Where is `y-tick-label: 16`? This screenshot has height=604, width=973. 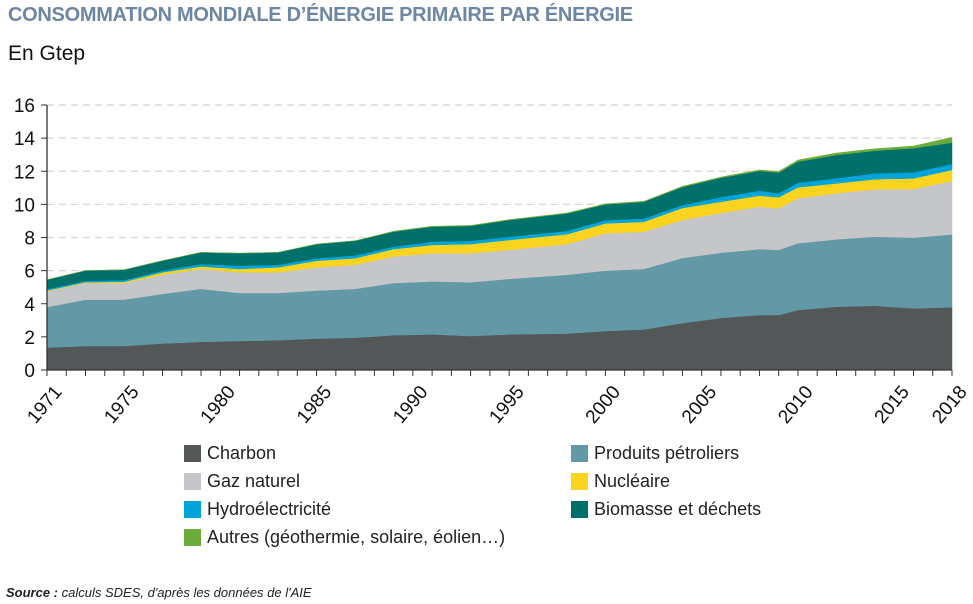
y-tick-label: 16 is located at coordinates (24, 106).